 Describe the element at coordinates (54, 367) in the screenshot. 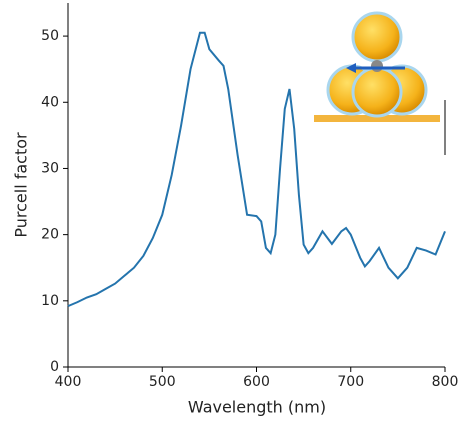

I see `y-tick-label: 0` at that location.